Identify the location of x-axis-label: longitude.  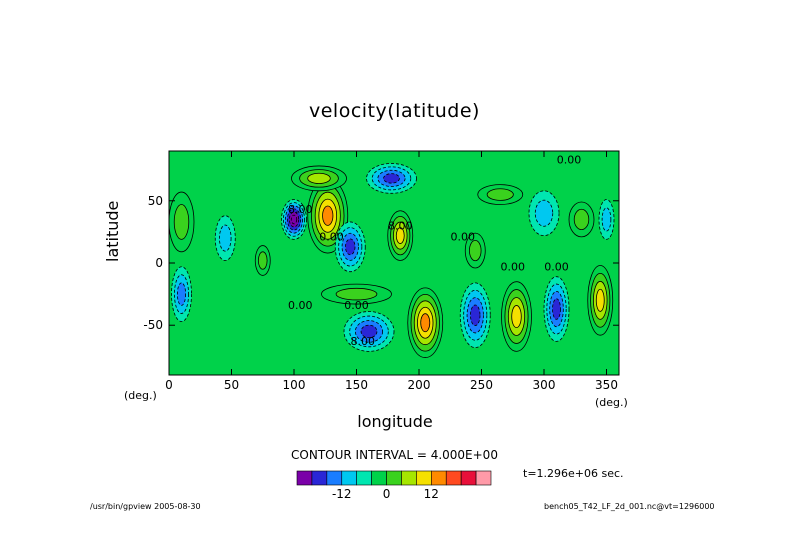
(395, 421).